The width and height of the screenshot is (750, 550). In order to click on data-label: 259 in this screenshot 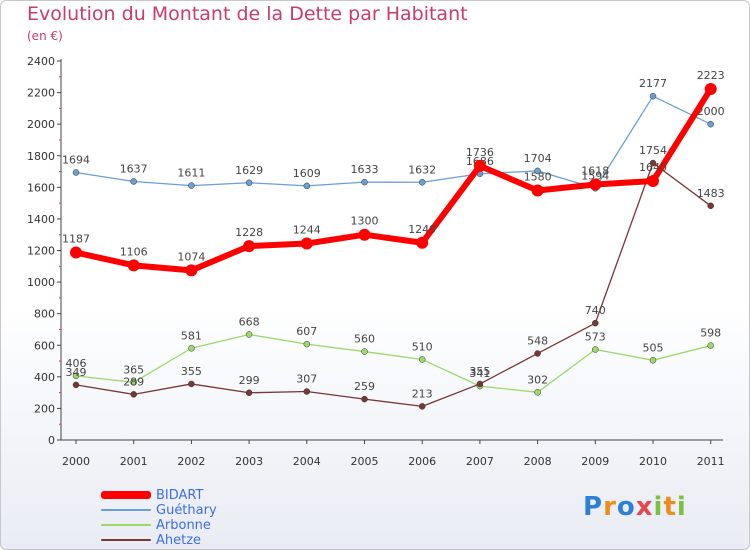, I will do `click(364, 386)`.